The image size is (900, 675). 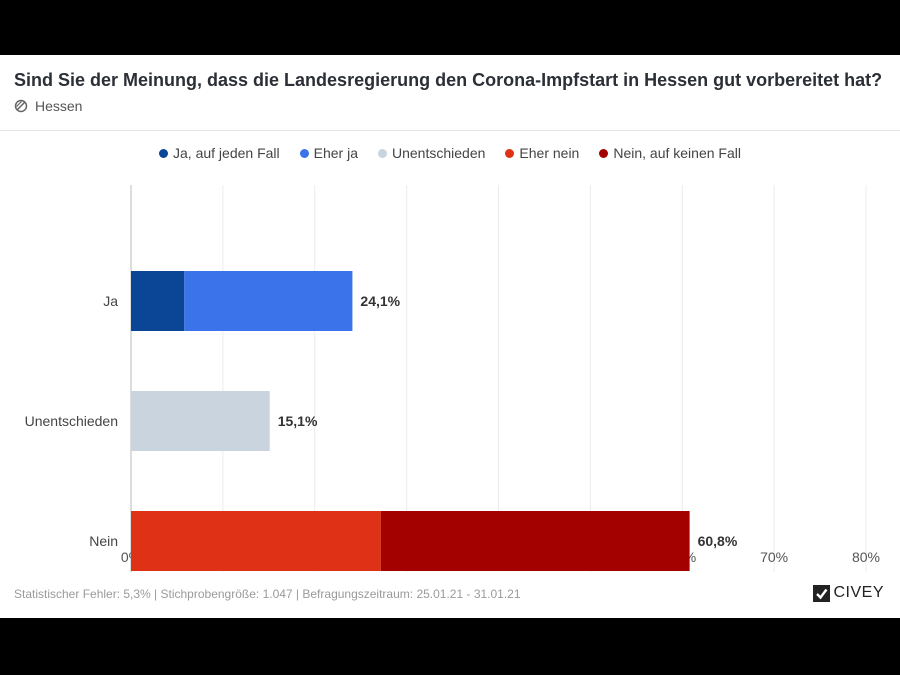 What do you see at coordinates (858, 592) in the screenshot?
I see `brand-name: CIVEY` at bounding box center [858, 592].